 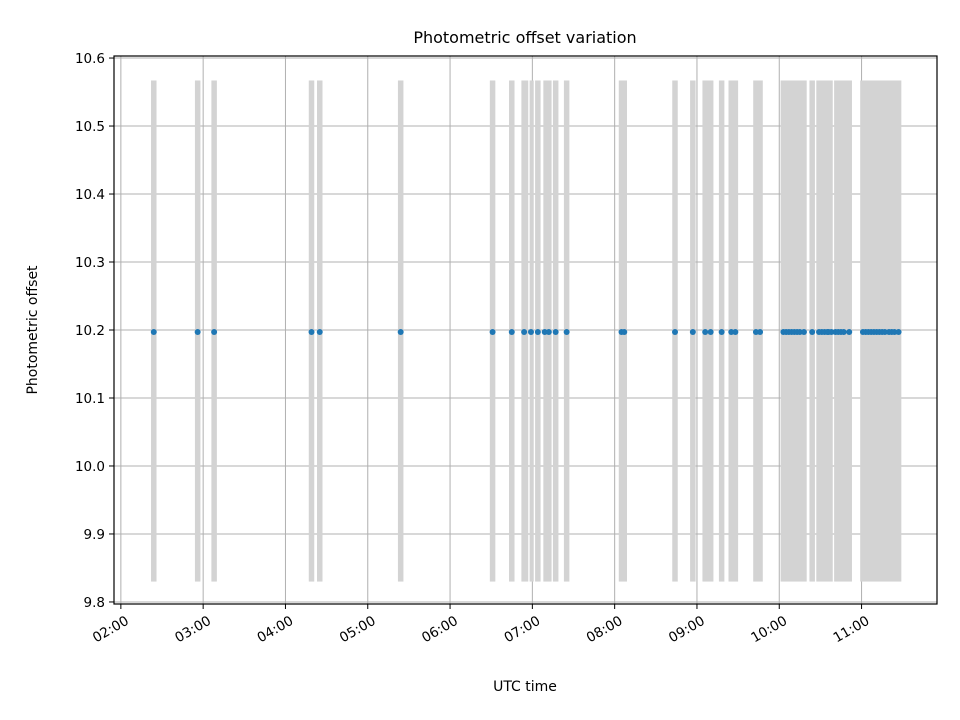 What do you see at coordinates (90, 467) in the screenshot?
I see `y-tick-label: 10.0` at bounding box center [90, 467].